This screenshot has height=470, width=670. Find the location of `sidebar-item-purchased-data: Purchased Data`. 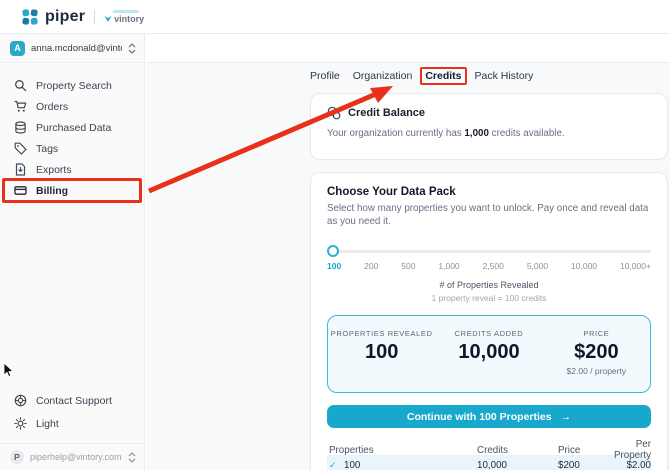

sidebar-item-purchased-data: Purchased Data is located at coordinates (72, 127).